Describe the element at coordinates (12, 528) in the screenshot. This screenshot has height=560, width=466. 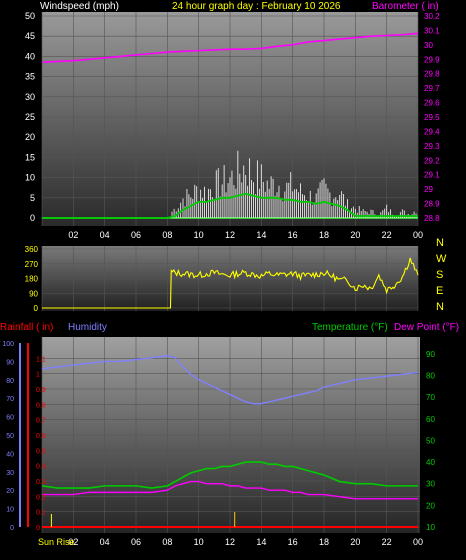
I see `humidity-tick-label: 0` at that location.